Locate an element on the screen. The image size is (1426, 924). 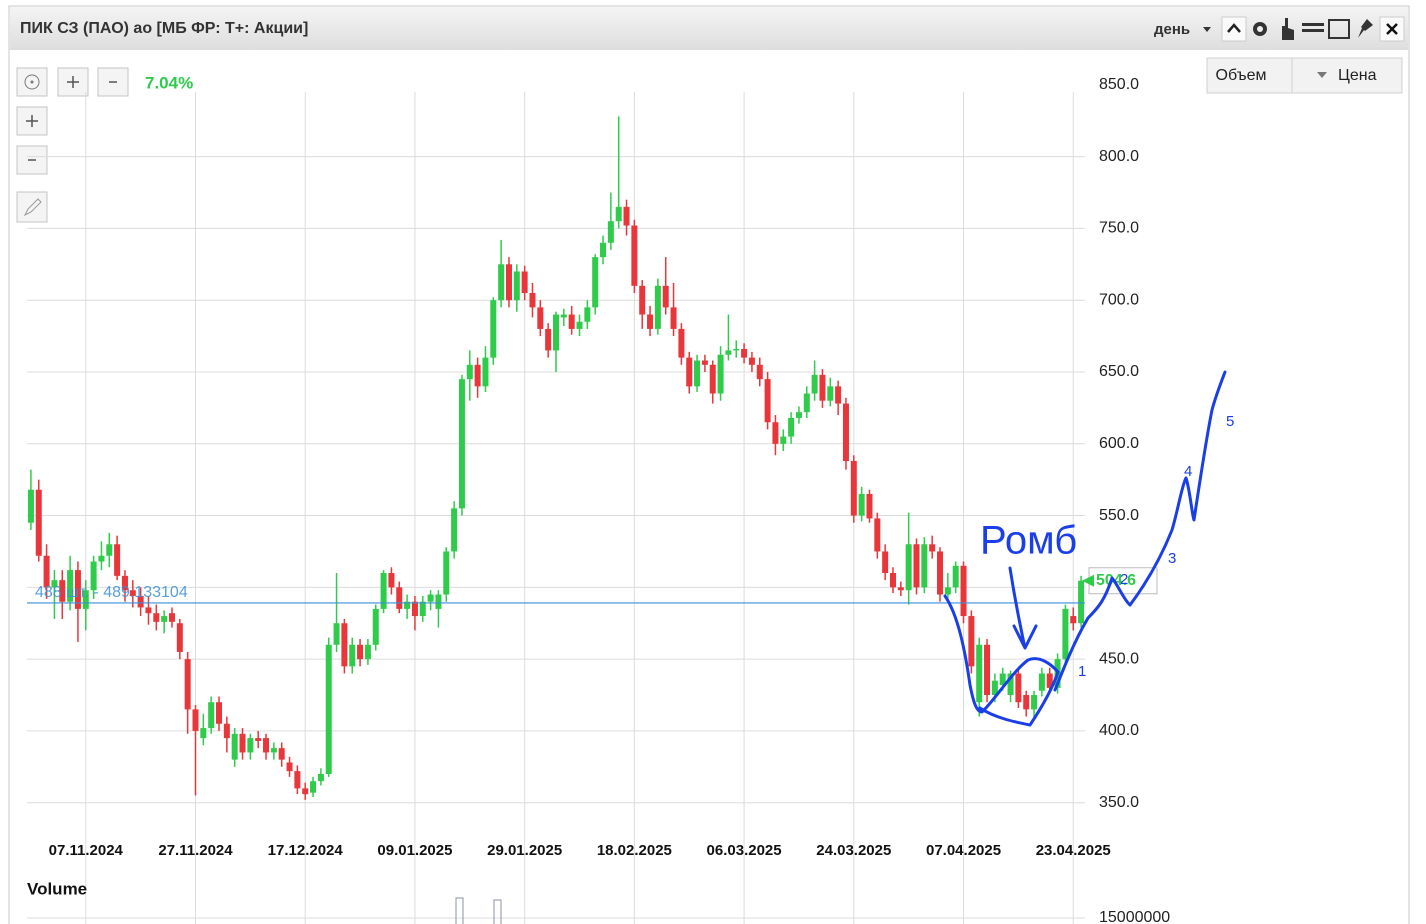
period-select: день is located at coordinates (1172, 29).